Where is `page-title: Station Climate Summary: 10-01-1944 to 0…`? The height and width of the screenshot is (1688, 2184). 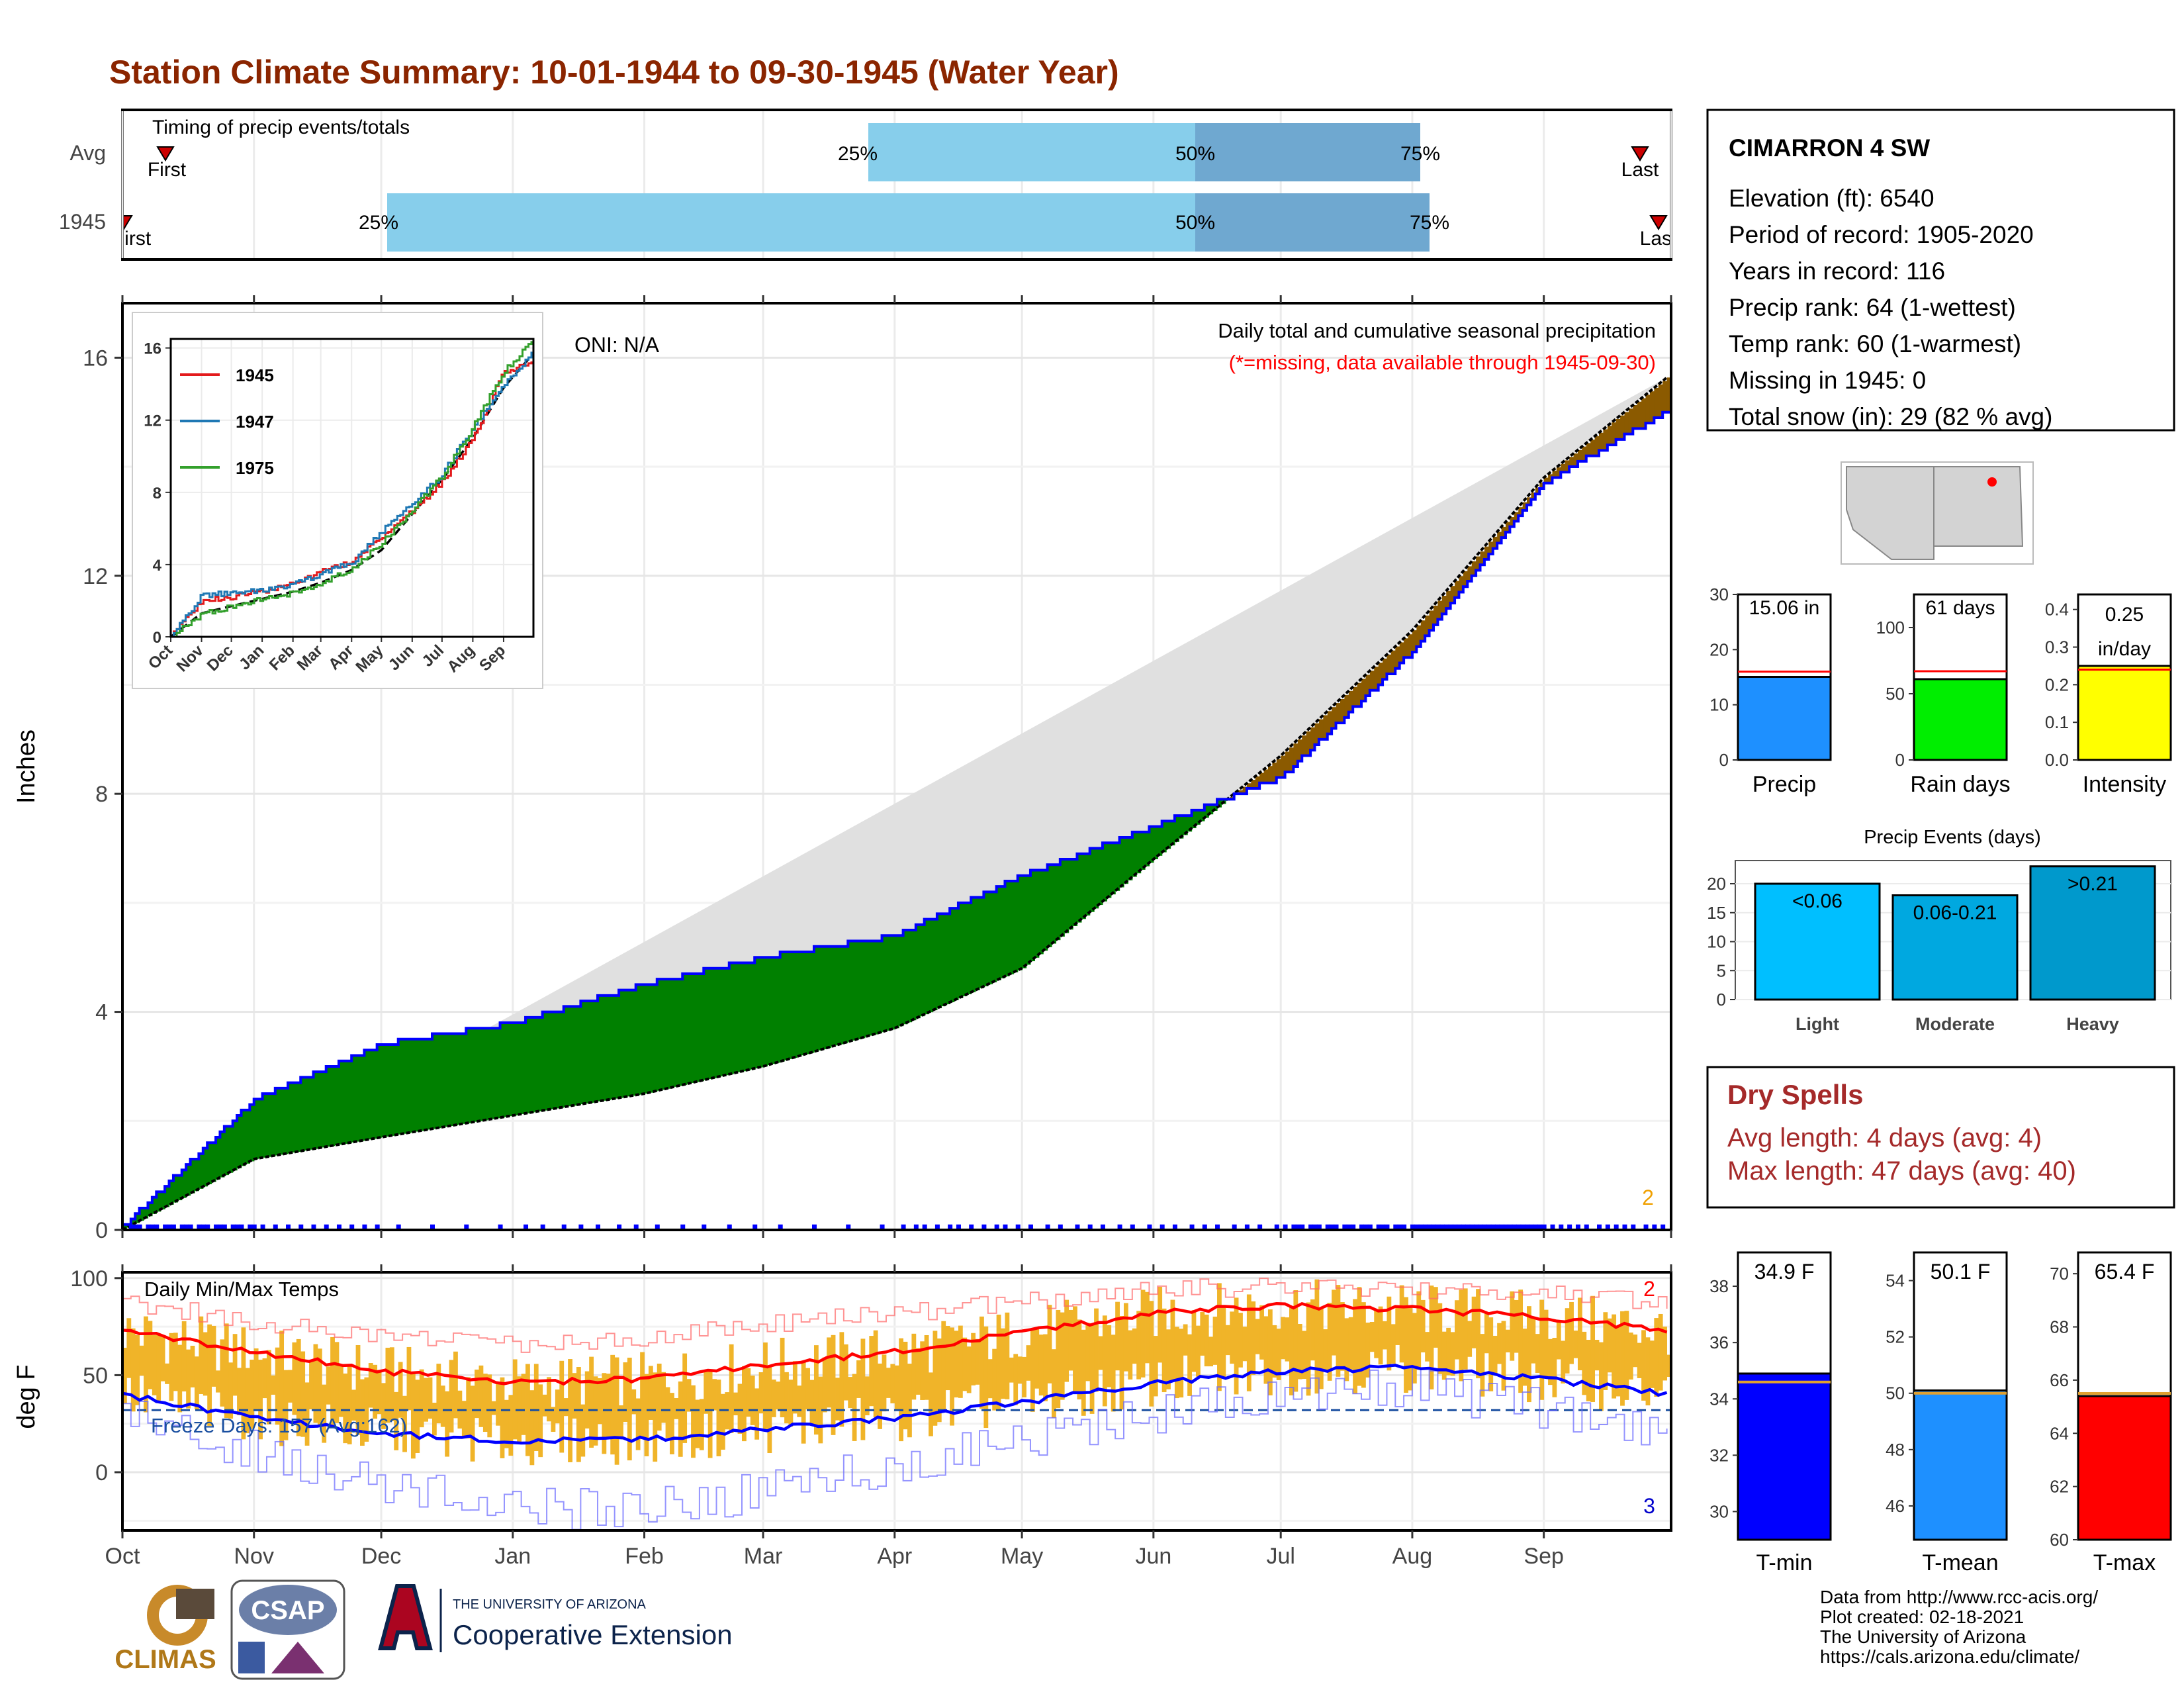
page-title: Station Climate Summary: 10-01-1944 to 0… is located at coordinates (614, 72).